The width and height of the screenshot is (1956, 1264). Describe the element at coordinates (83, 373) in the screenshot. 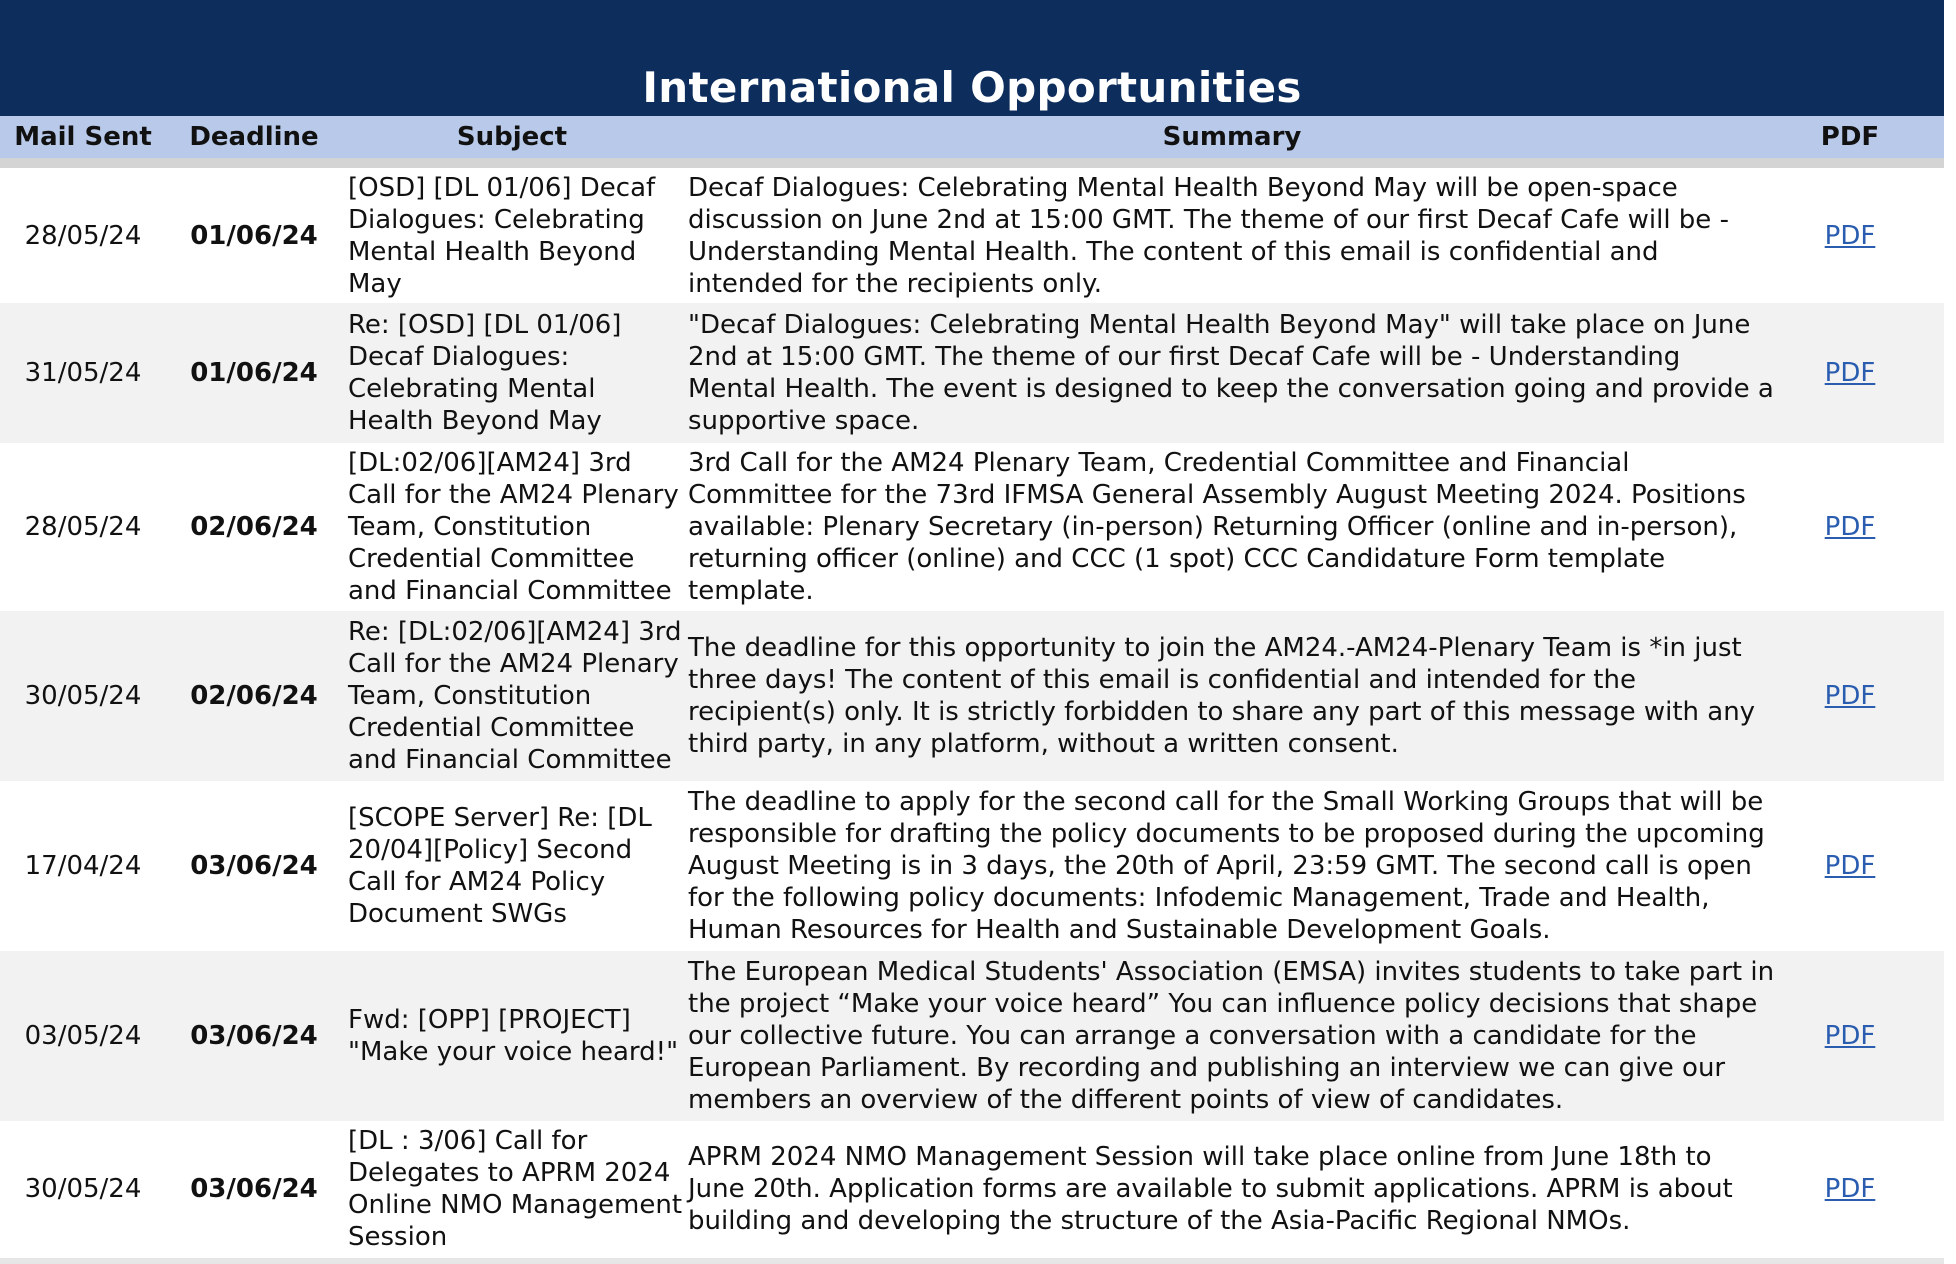

I see `mail-sent-cell: 31/05/24` at that location.